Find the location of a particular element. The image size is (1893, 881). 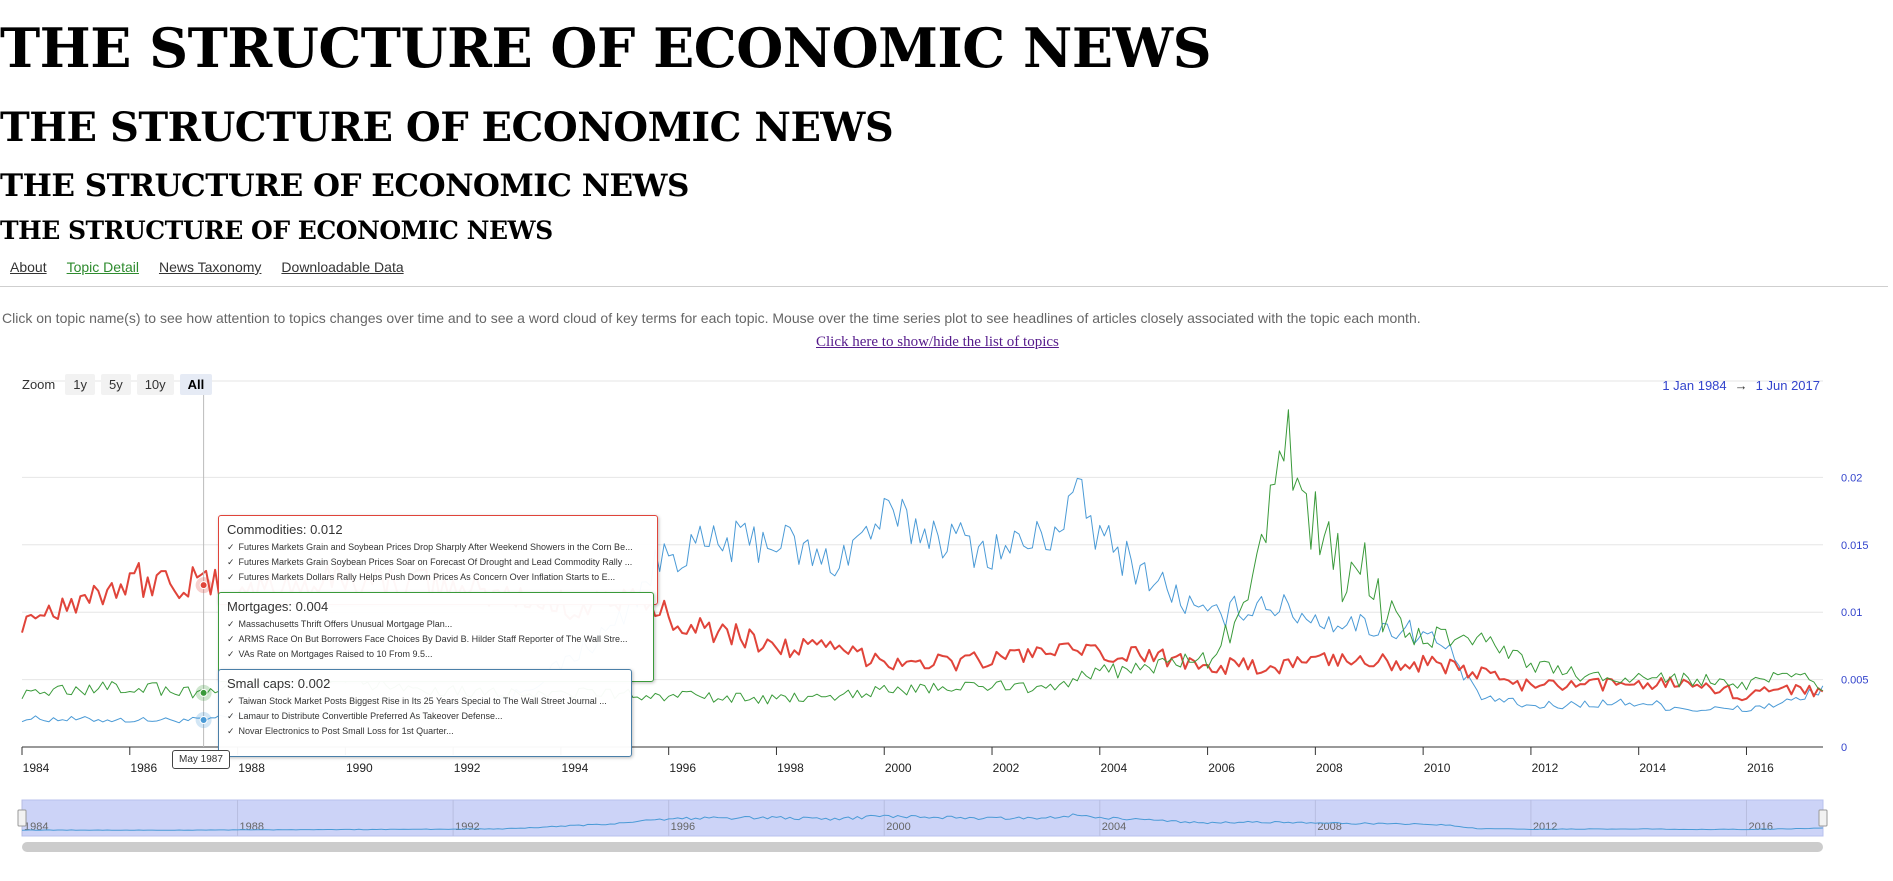

y-tick-label: 0.005 is located at coordinates (1855, 681).